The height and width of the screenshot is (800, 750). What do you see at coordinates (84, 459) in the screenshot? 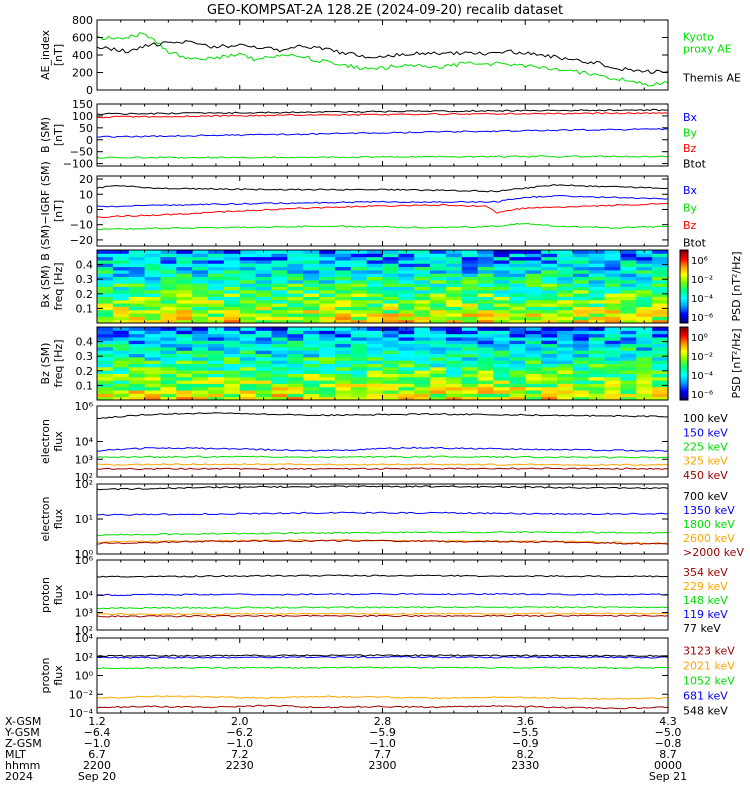
I see `y-tick-label: 10³` at bounding box center [84, 459].